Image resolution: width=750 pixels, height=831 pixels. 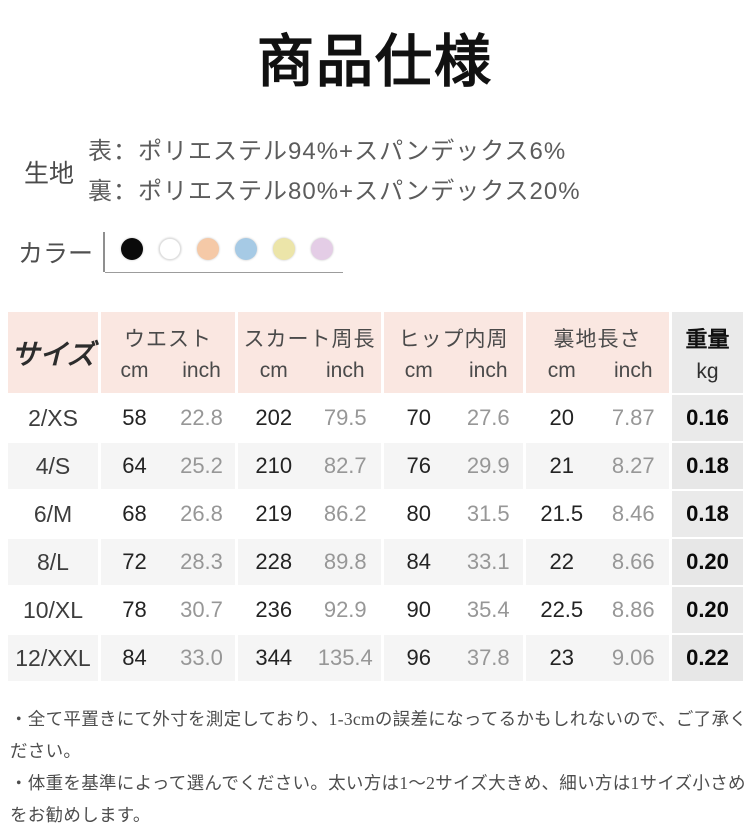 What do you see at coordinates (345, 465) in the screenshot?
I see `skirt-inch-value: 82.7` at bounding box center [345, 465].